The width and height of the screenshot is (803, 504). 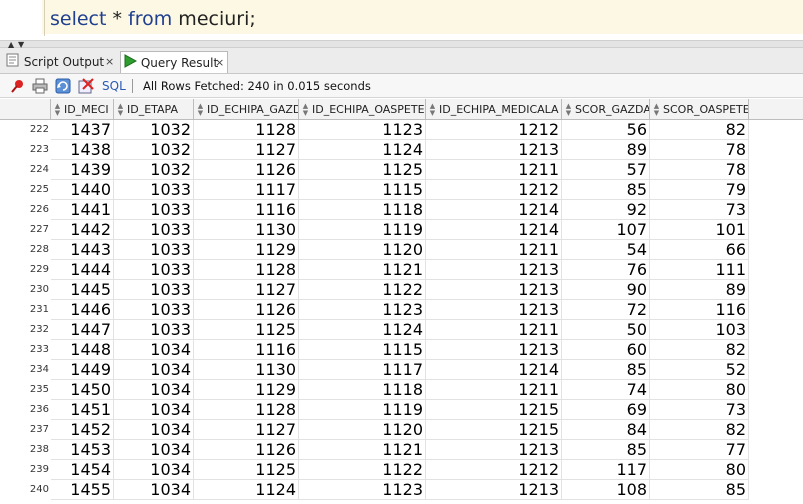 What do you see at coordinates (699, 250) in the screenshot?
I see `table-cell: 66` at bounding box center [699, 250].